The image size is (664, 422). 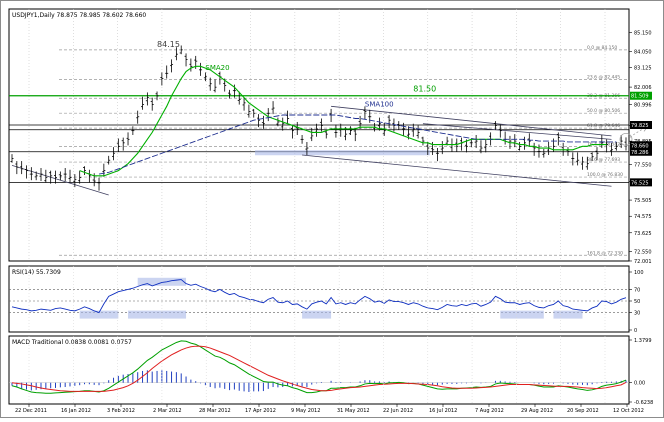 I want to click on macd-signal-line, so click(x=319, y=368).